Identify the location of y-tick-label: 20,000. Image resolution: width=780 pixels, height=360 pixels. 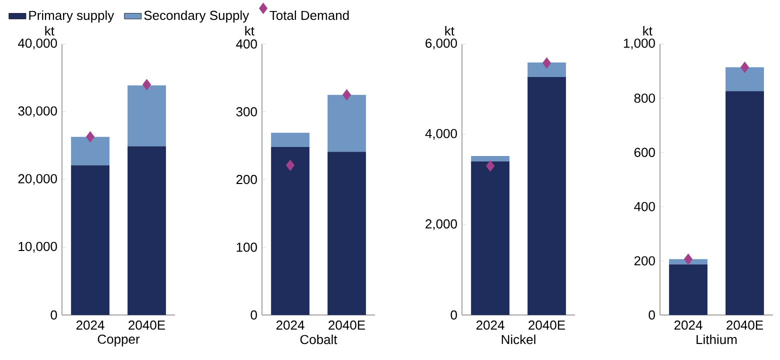
(37, 179).